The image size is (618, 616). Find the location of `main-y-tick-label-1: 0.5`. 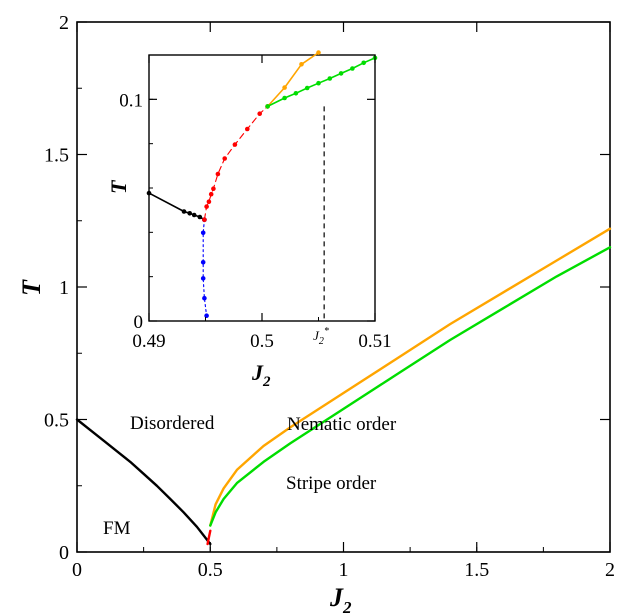

main-y-tick-label-1: 0.5 is located at coordinates (56, 421).